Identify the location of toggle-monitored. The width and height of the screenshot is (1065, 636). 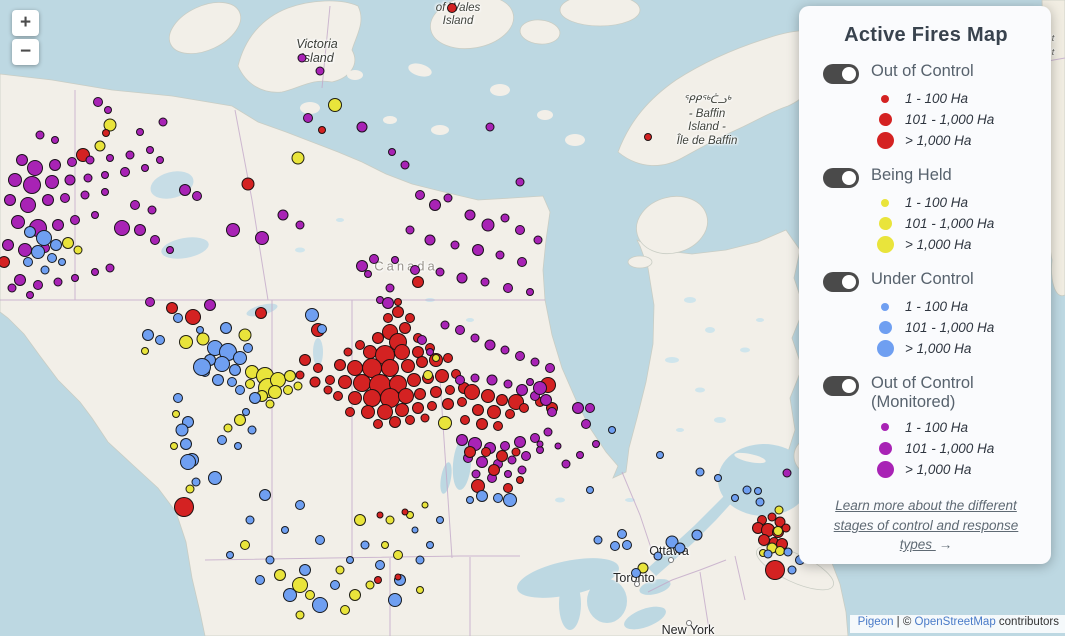
(841, 386).